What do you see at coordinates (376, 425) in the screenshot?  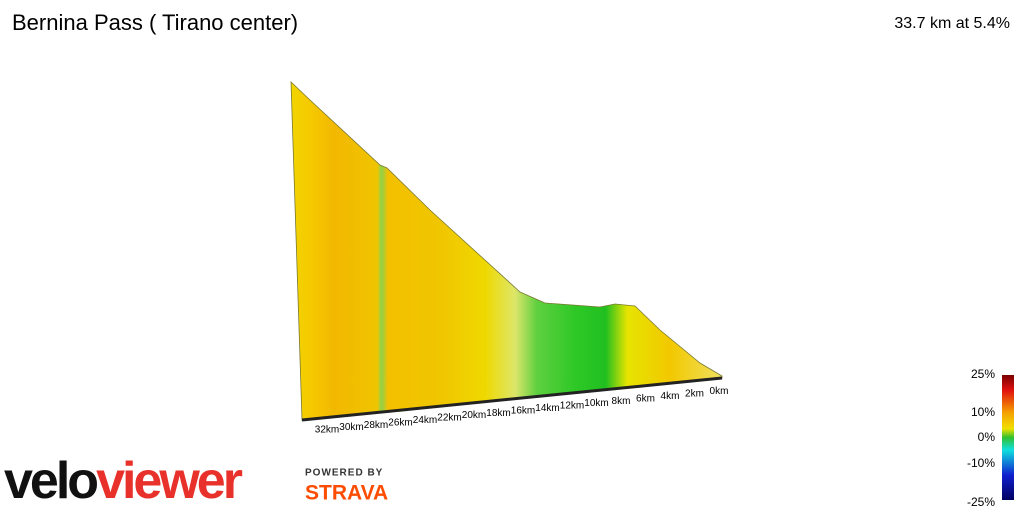 I see `distance-label: 28km` at bounding box center [376, 425].